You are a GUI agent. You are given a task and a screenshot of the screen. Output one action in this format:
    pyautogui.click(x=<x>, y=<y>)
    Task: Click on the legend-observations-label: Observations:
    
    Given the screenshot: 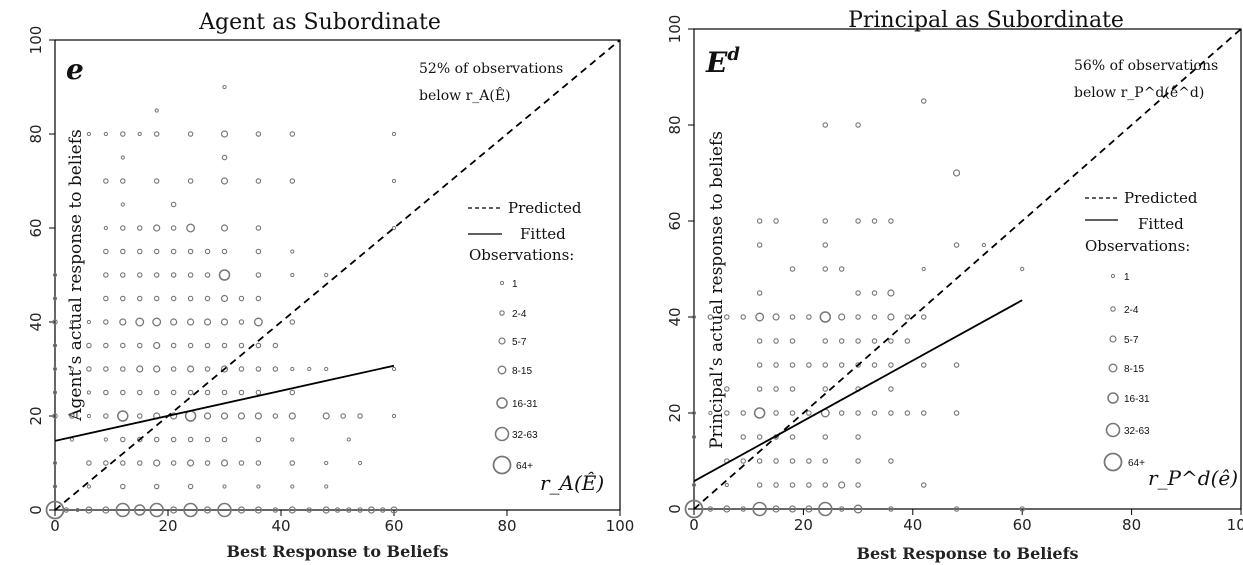 What is the action you would take?
    pyautogui.click(x=1137, y=246)
    